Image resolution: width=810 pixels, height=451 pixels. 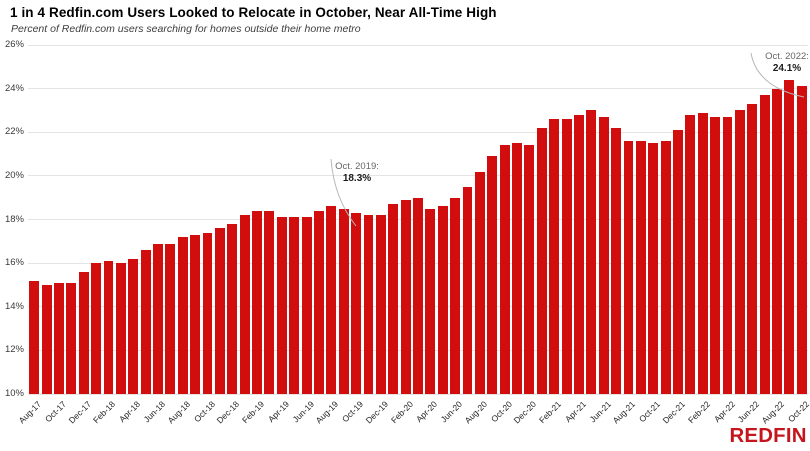 What do you see at coordinates (14, 175) in the screenshot?
I see `y-tick-label: 20%` at bounding box center [14, 175].